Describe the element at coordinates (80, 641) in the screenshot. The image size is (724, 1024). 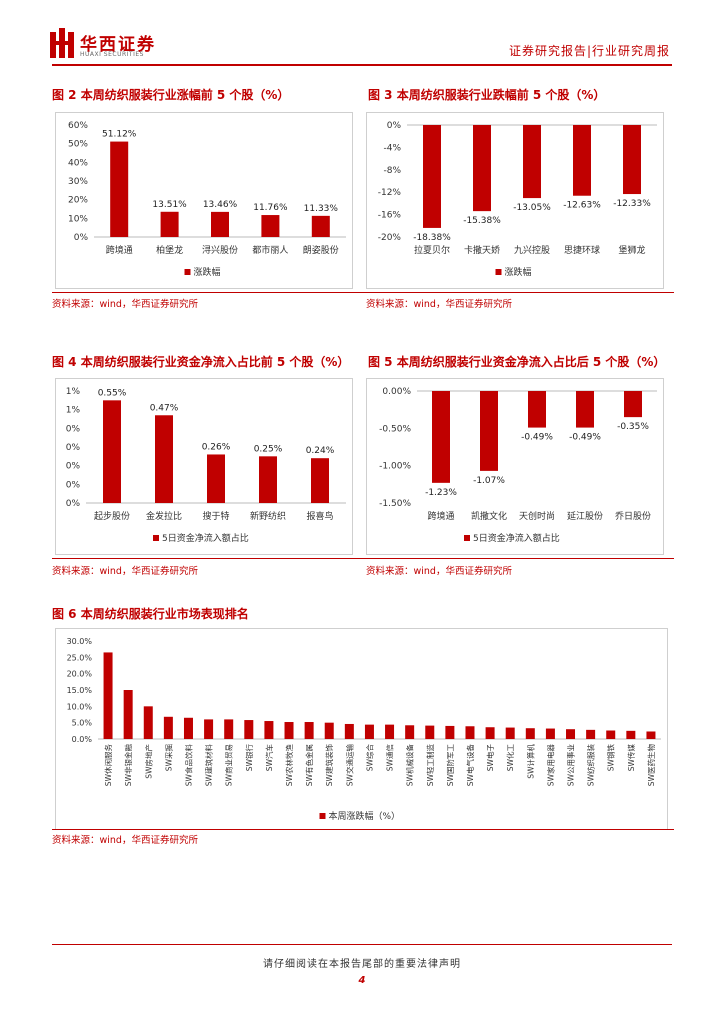
I see `y-tick-label: 30.0%` at that location.